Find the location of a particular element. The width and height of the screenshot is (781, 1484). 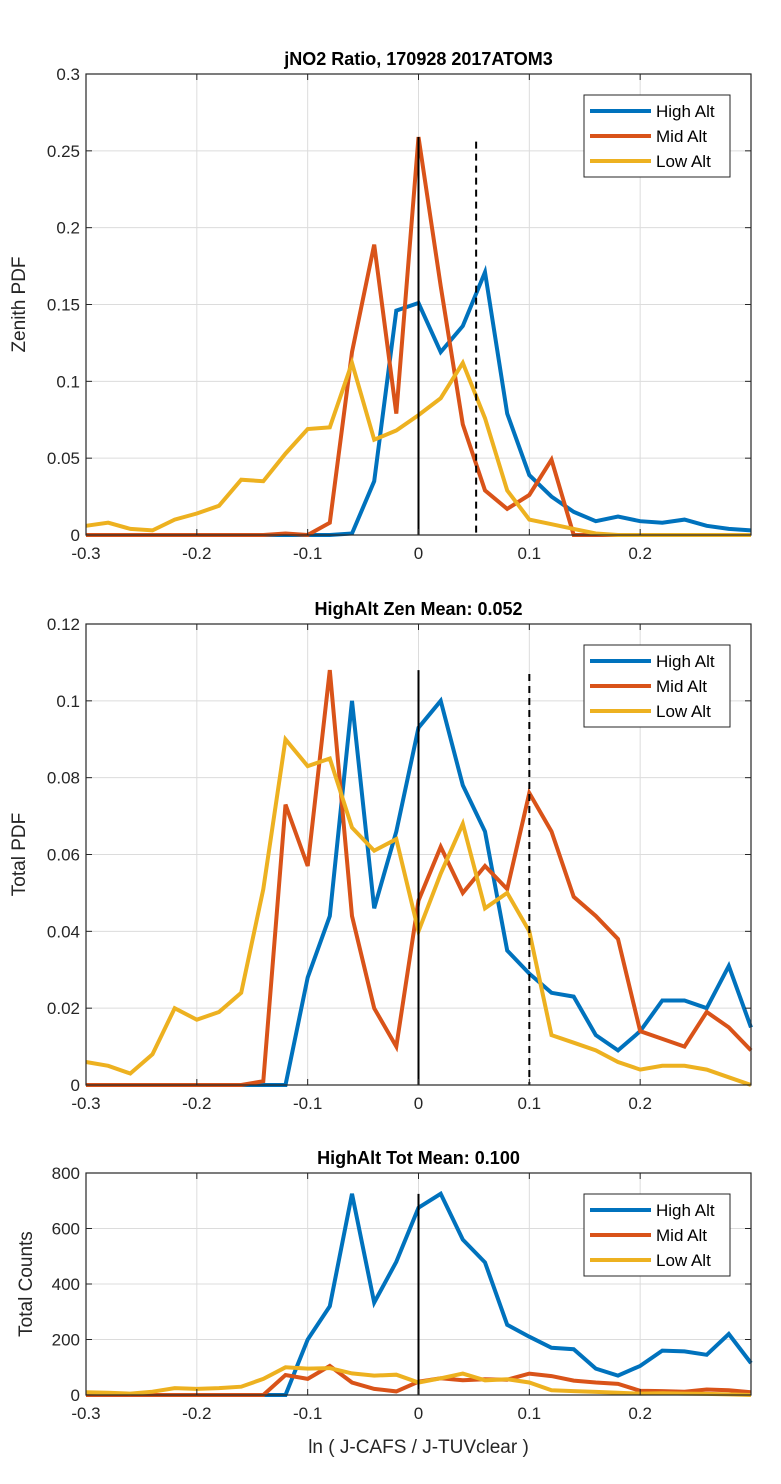

x-axis-label: ln ( J-CAFS / J-TUVclear ) is located at coordinates (418, 1447).